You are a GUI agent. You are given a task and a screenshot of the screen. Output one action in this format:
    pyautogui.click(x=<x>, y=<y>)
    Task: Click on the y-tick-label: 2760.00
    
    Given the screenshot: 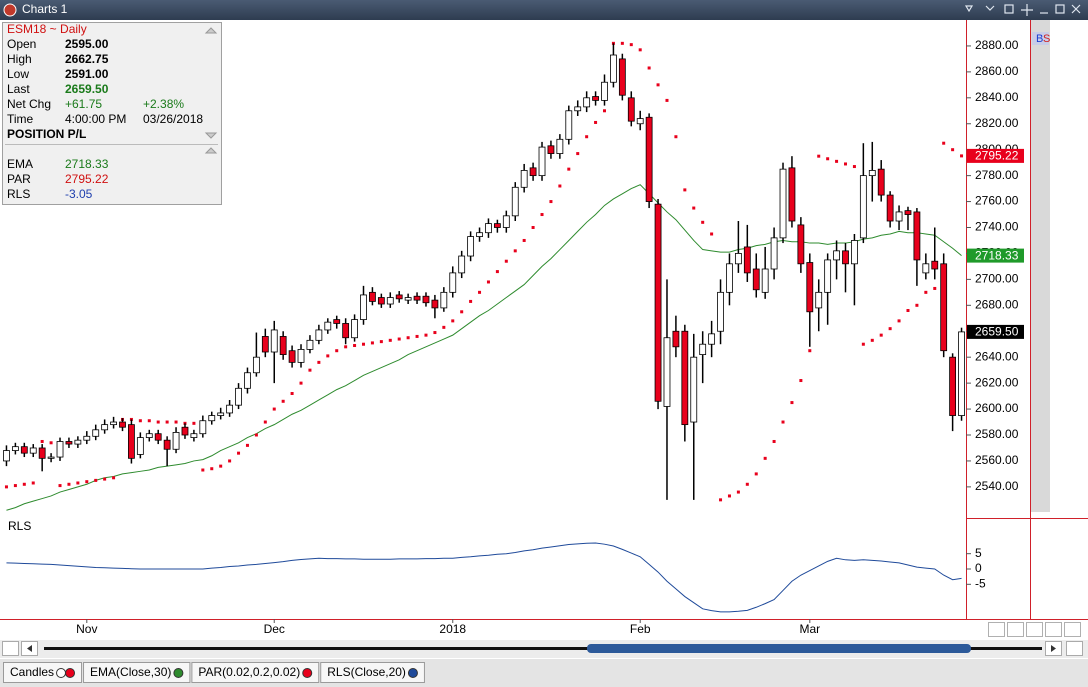 What is the action you would take?
    pyautogui.click(x=997, y=201)
    